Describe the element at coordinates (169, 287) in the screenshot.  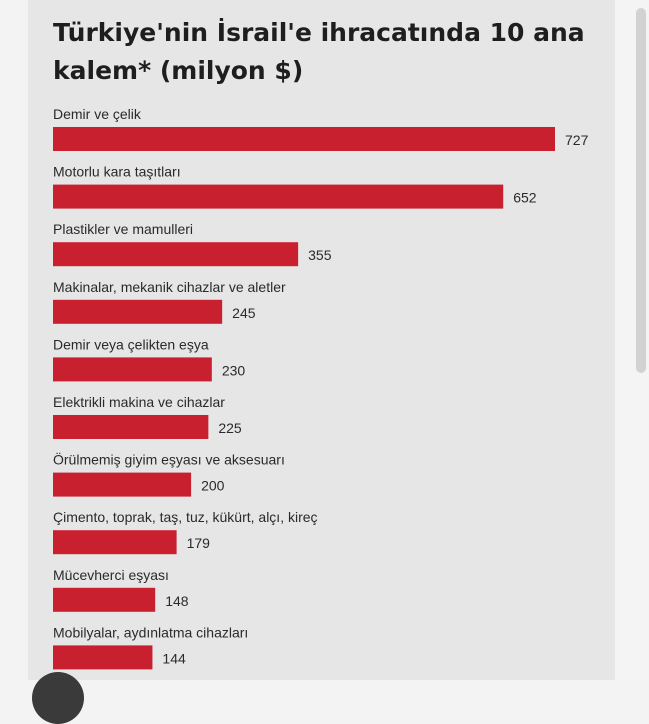
I see `category-label: Makinalar, mekanik cihazlar ve aletler` at that location.